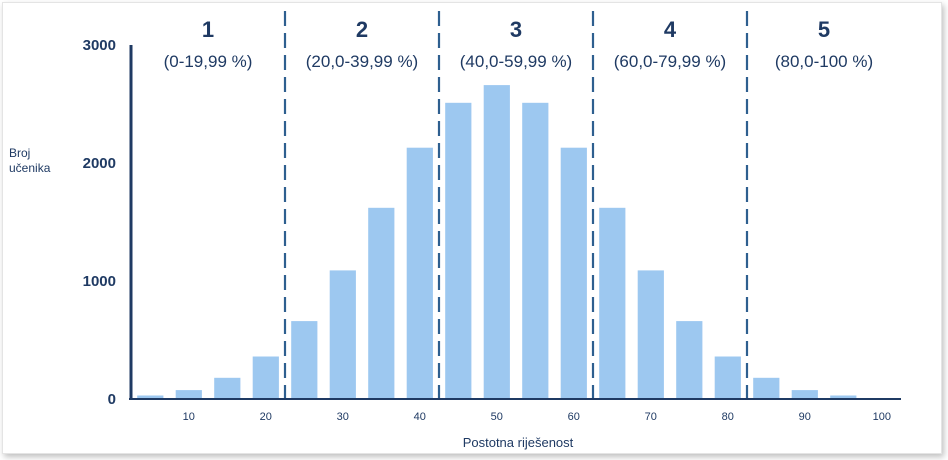  Describe the element at coordinates (574, 417) in the screenshot. I see `x-tick-label: 60` at that location.